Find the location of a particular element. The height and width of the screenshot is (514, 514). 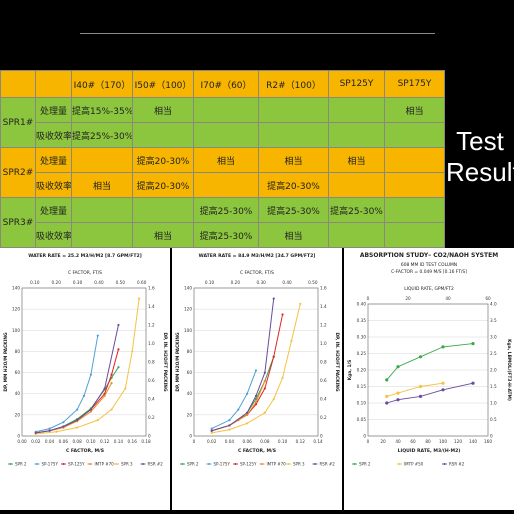

y-tick-label: 120 is located at coordinates (188, 309).